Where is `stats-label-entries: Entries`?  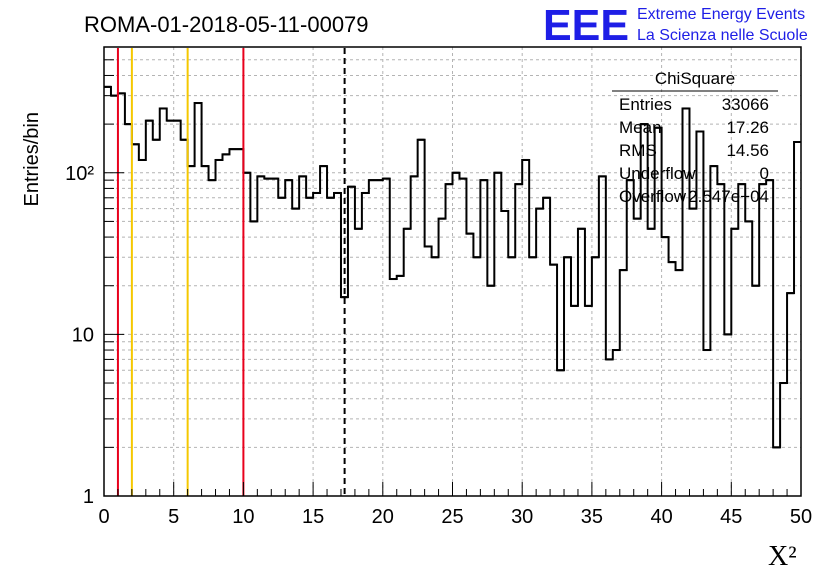
stats-label-entries: Entries is located at coordinates (645, 104).